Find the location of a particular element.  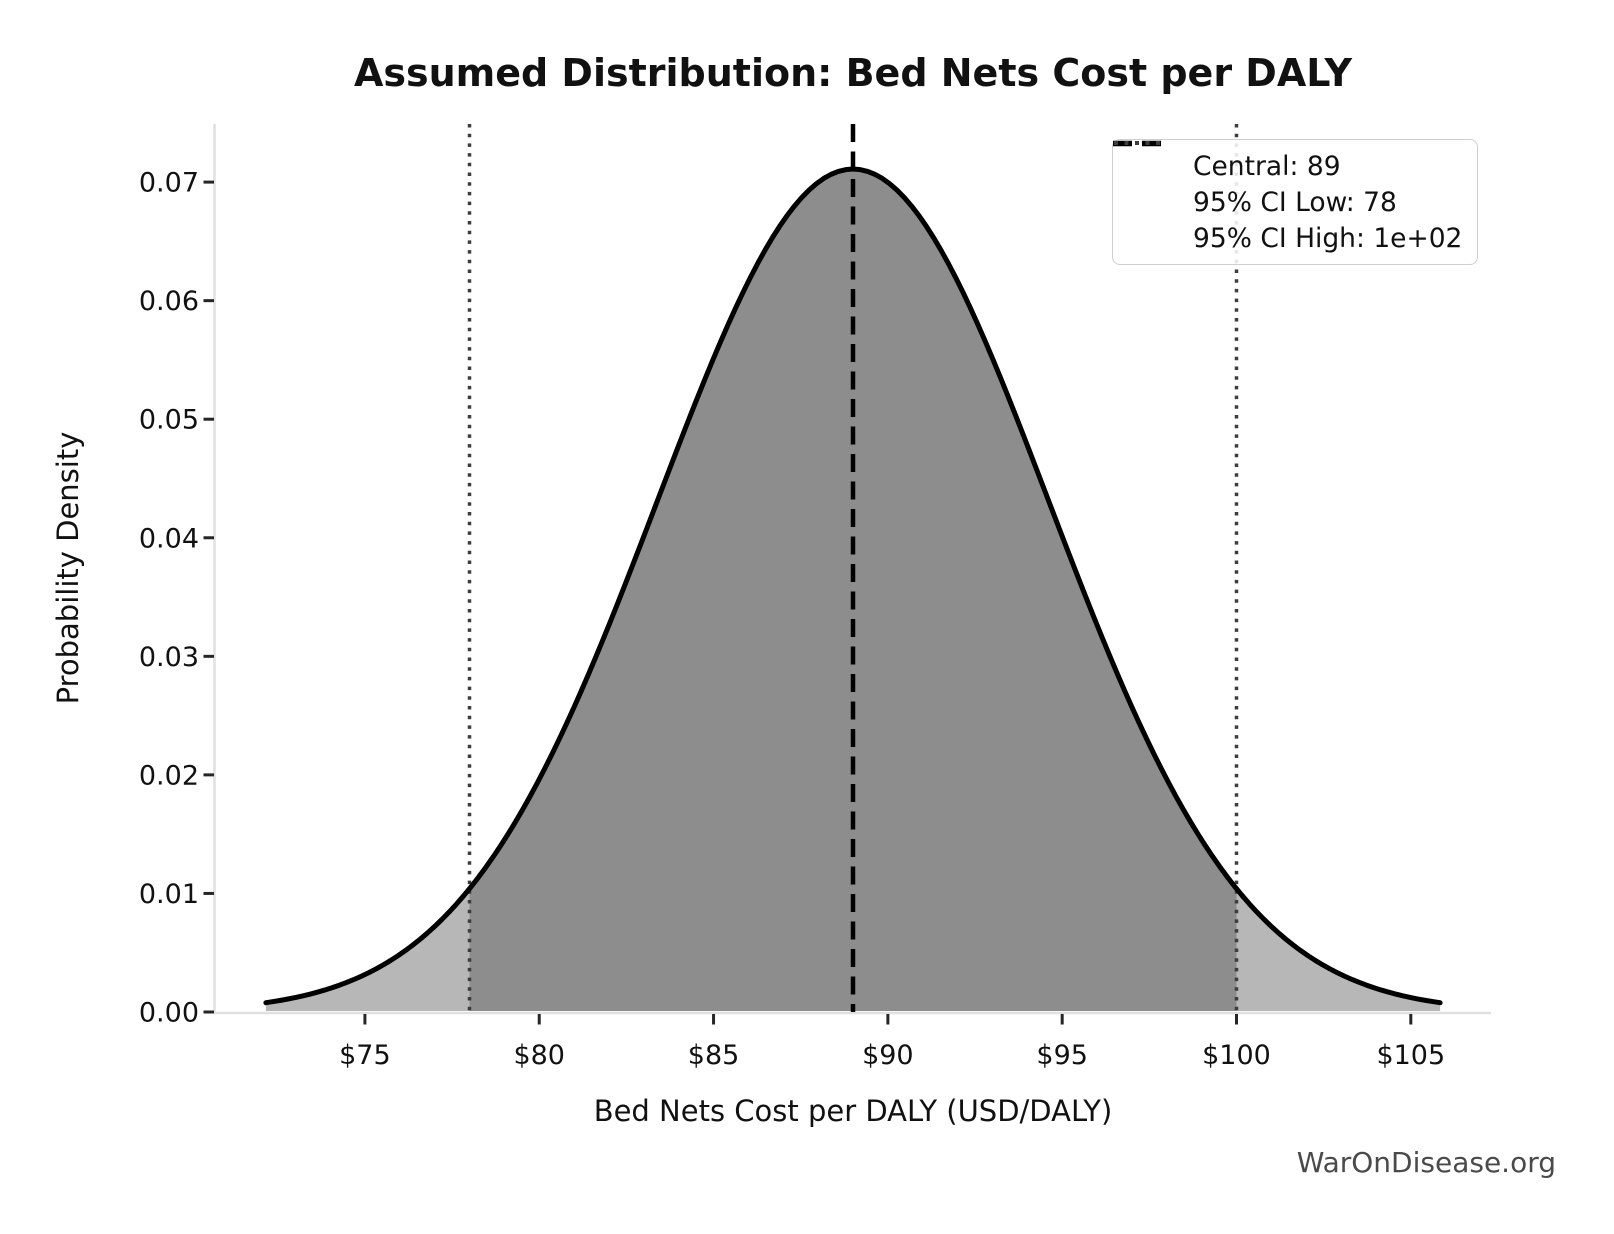

y-tick-label: 0.01 is located at coordinates (169, 894).